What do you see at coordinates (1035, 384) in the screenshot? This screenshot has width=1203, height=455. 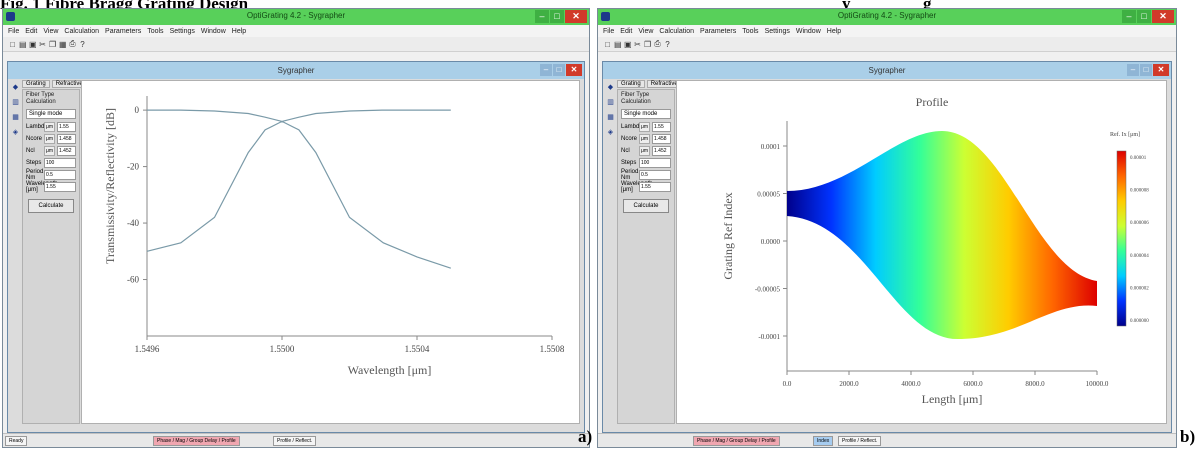 I see `x-tick-label: 8000.0` at bounding box center [1035, 384].